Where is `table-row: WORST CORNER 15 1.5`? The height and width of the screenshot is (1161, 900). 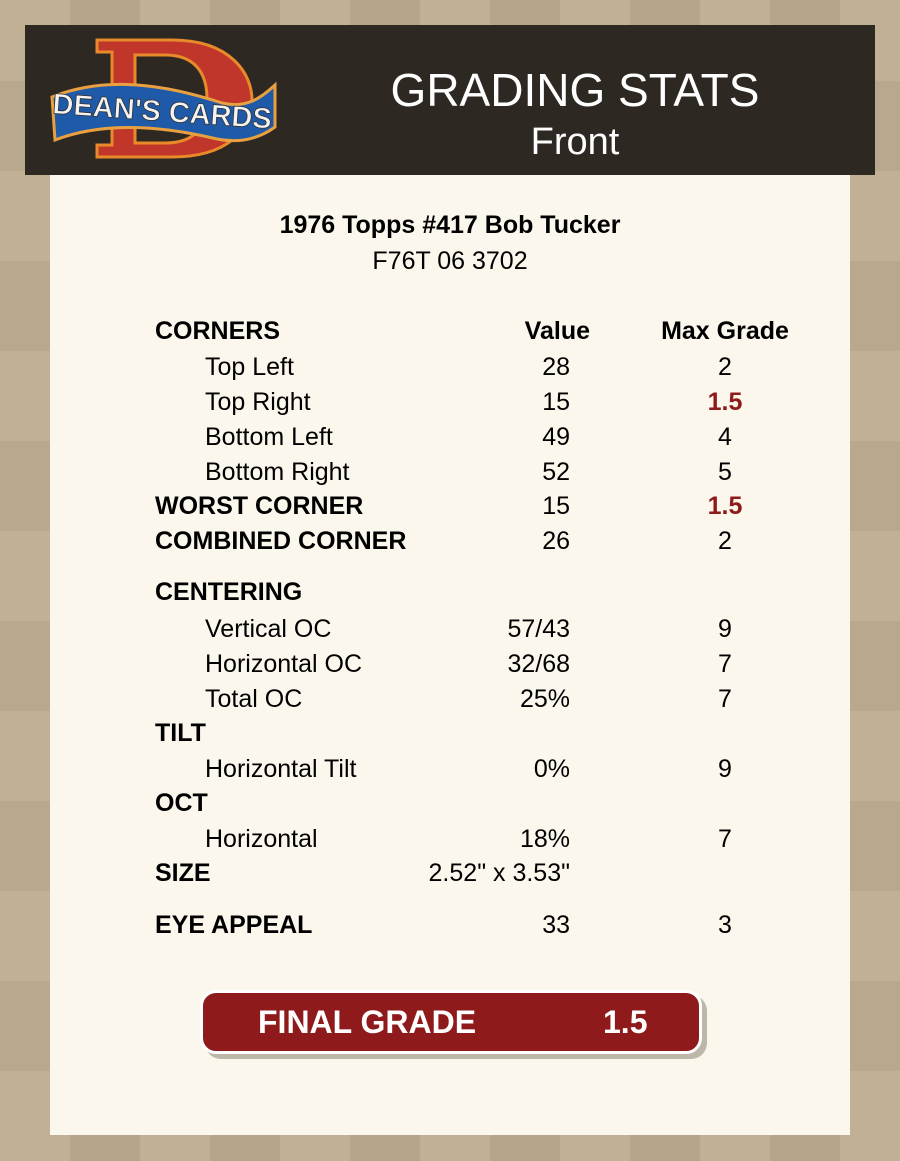
table-row: WORST CORNER 15 1.5 is located at coordinates (450, 507).